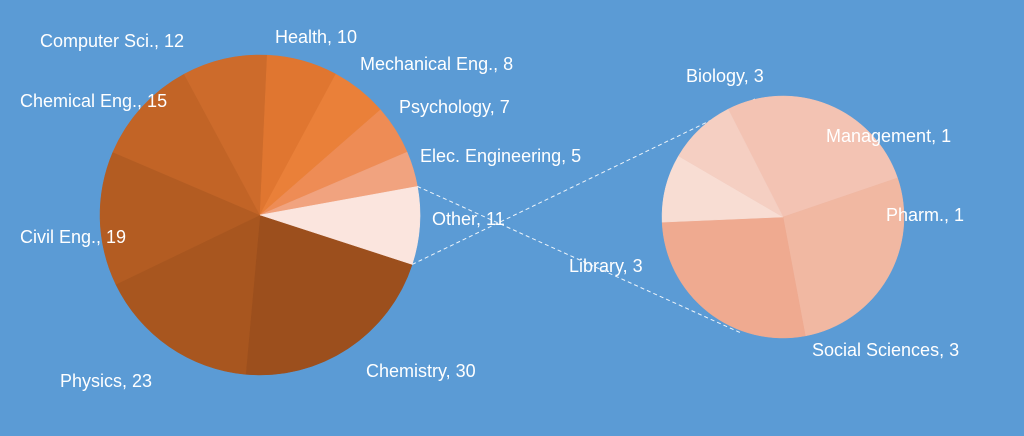  Describe the element at coordinates (925, 215) in the screenshot. I see `data-label-pharm-1: Pharm., 1` at that location.